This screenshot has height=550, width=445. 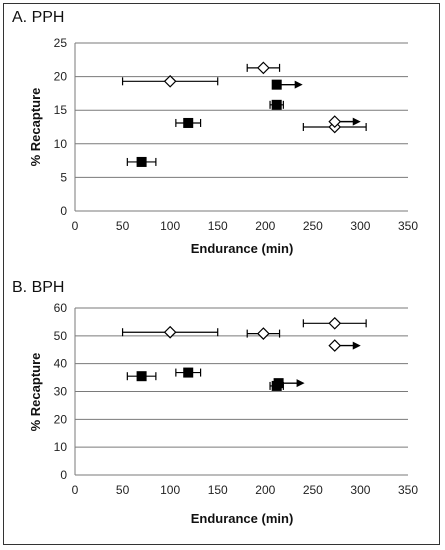 What do you see at coordinates (38, 287) in the screenshot?
I see `panel-title: B. BPH` at bounding box center [38, 287].